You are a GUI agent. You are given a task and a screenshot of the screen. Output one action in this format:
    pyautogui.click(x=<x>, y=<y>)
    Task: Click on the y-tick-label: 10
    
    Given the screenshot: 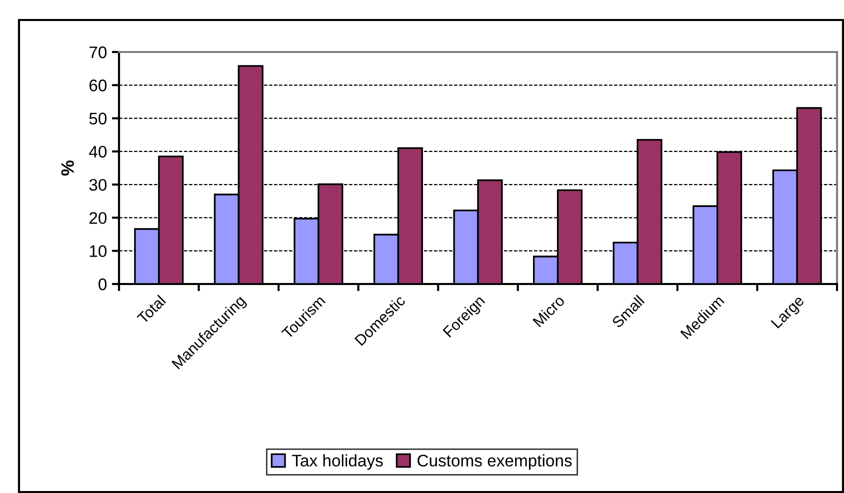 What is the action you would take?
    pyautogui.click(x=98, y=251)
    